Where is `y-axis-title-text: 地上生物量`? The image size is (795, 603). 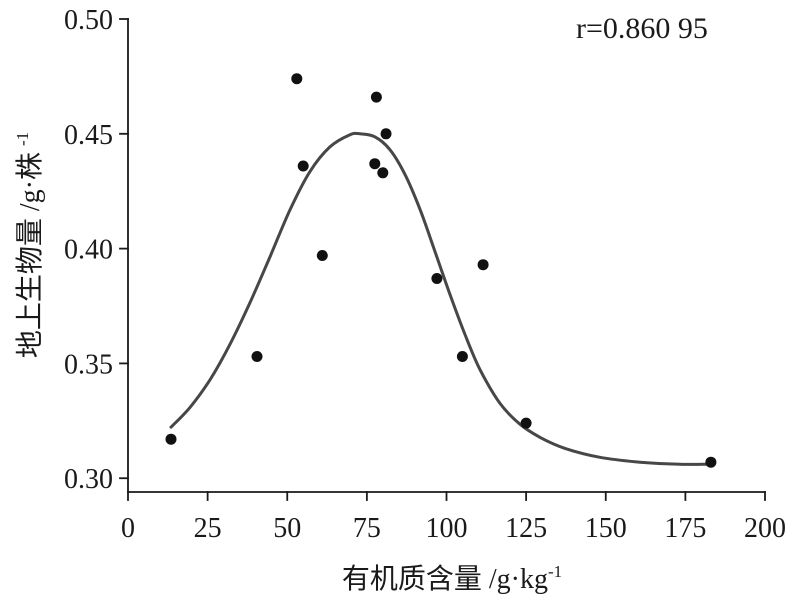 y-axis-title-text: 地上生物量 is located at coordinates (29, 288).